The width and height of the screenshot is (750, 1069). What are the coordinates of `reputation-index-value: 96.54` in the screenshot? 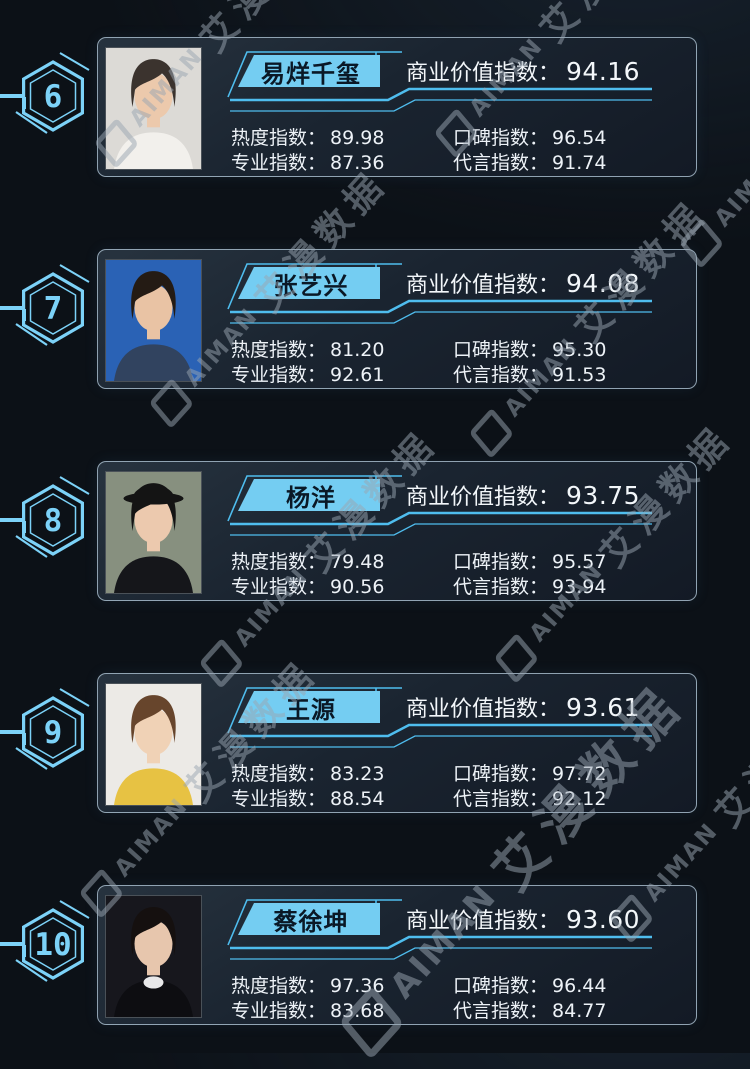 It's located at (579, 138).